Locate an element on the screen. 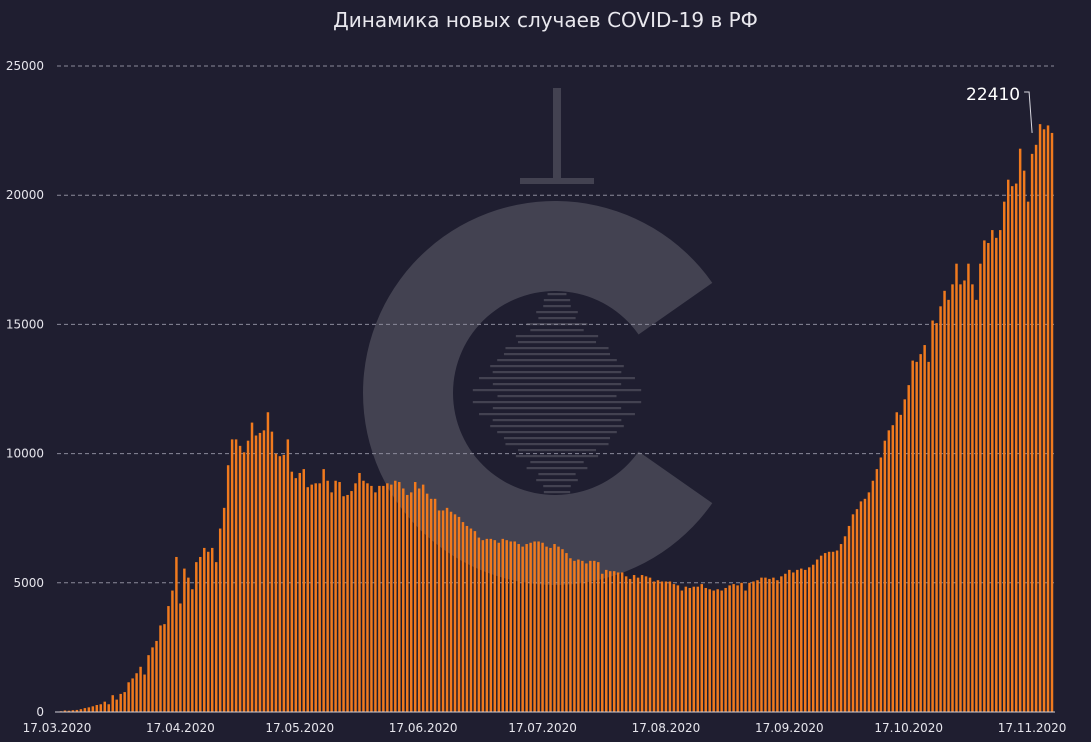  y-tick-label: 0 is located at coordinates (40, 712).